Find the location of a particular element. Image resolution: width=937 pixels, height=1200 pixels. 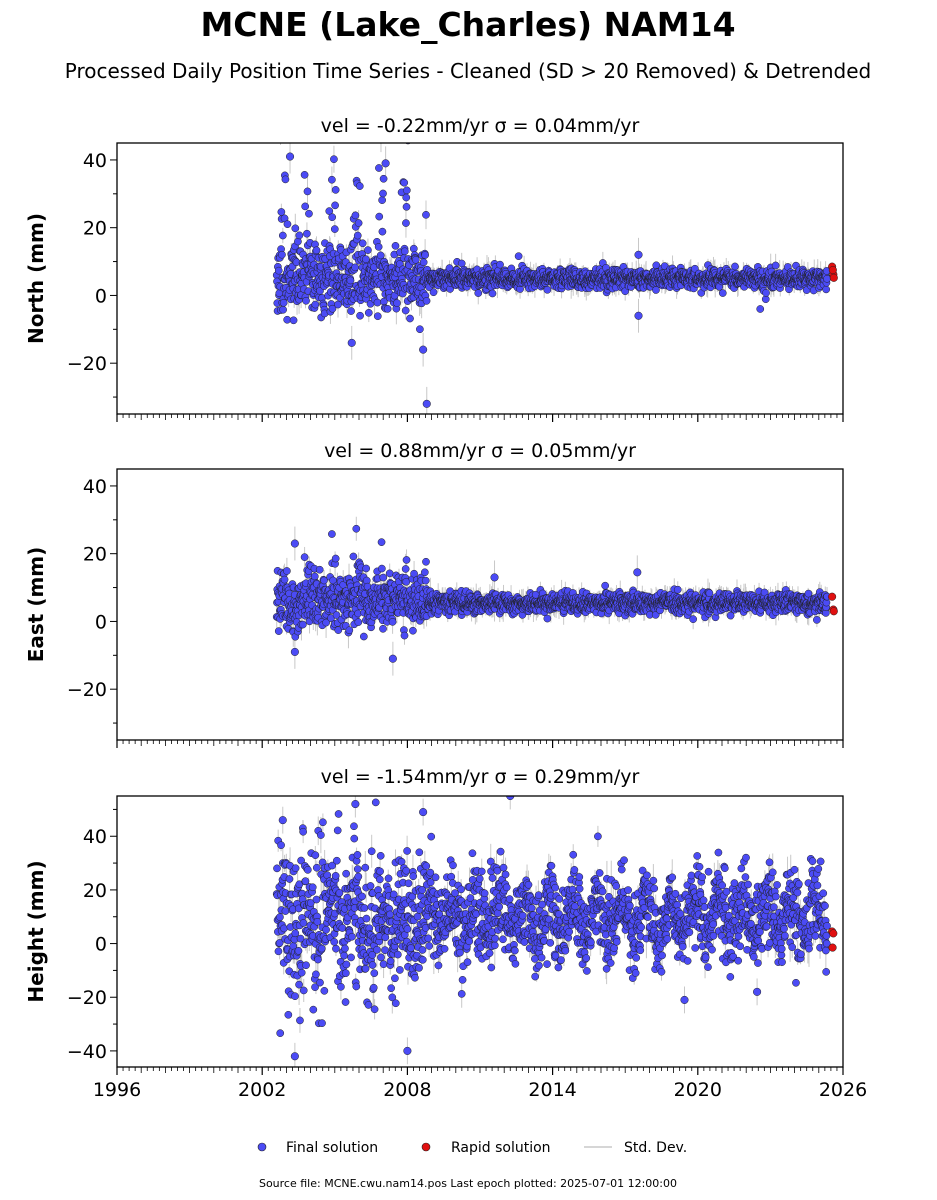

east-ylabel-group: East (mm) is located at coordinates (36, 605).